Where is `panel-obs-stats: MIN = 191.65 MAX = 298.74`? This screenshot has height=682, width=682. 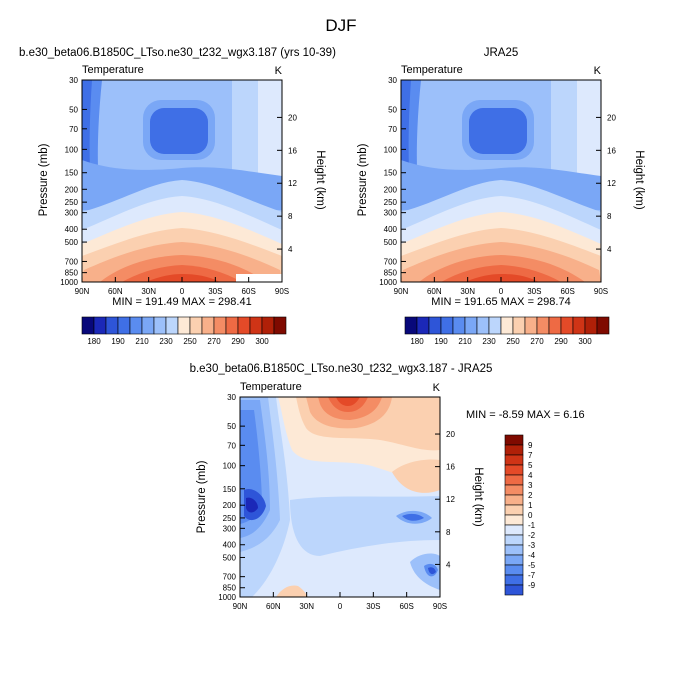
panel-obs-stats: MIN = 191.65 MAX = 298.74 is located at coordinates (500, 302).